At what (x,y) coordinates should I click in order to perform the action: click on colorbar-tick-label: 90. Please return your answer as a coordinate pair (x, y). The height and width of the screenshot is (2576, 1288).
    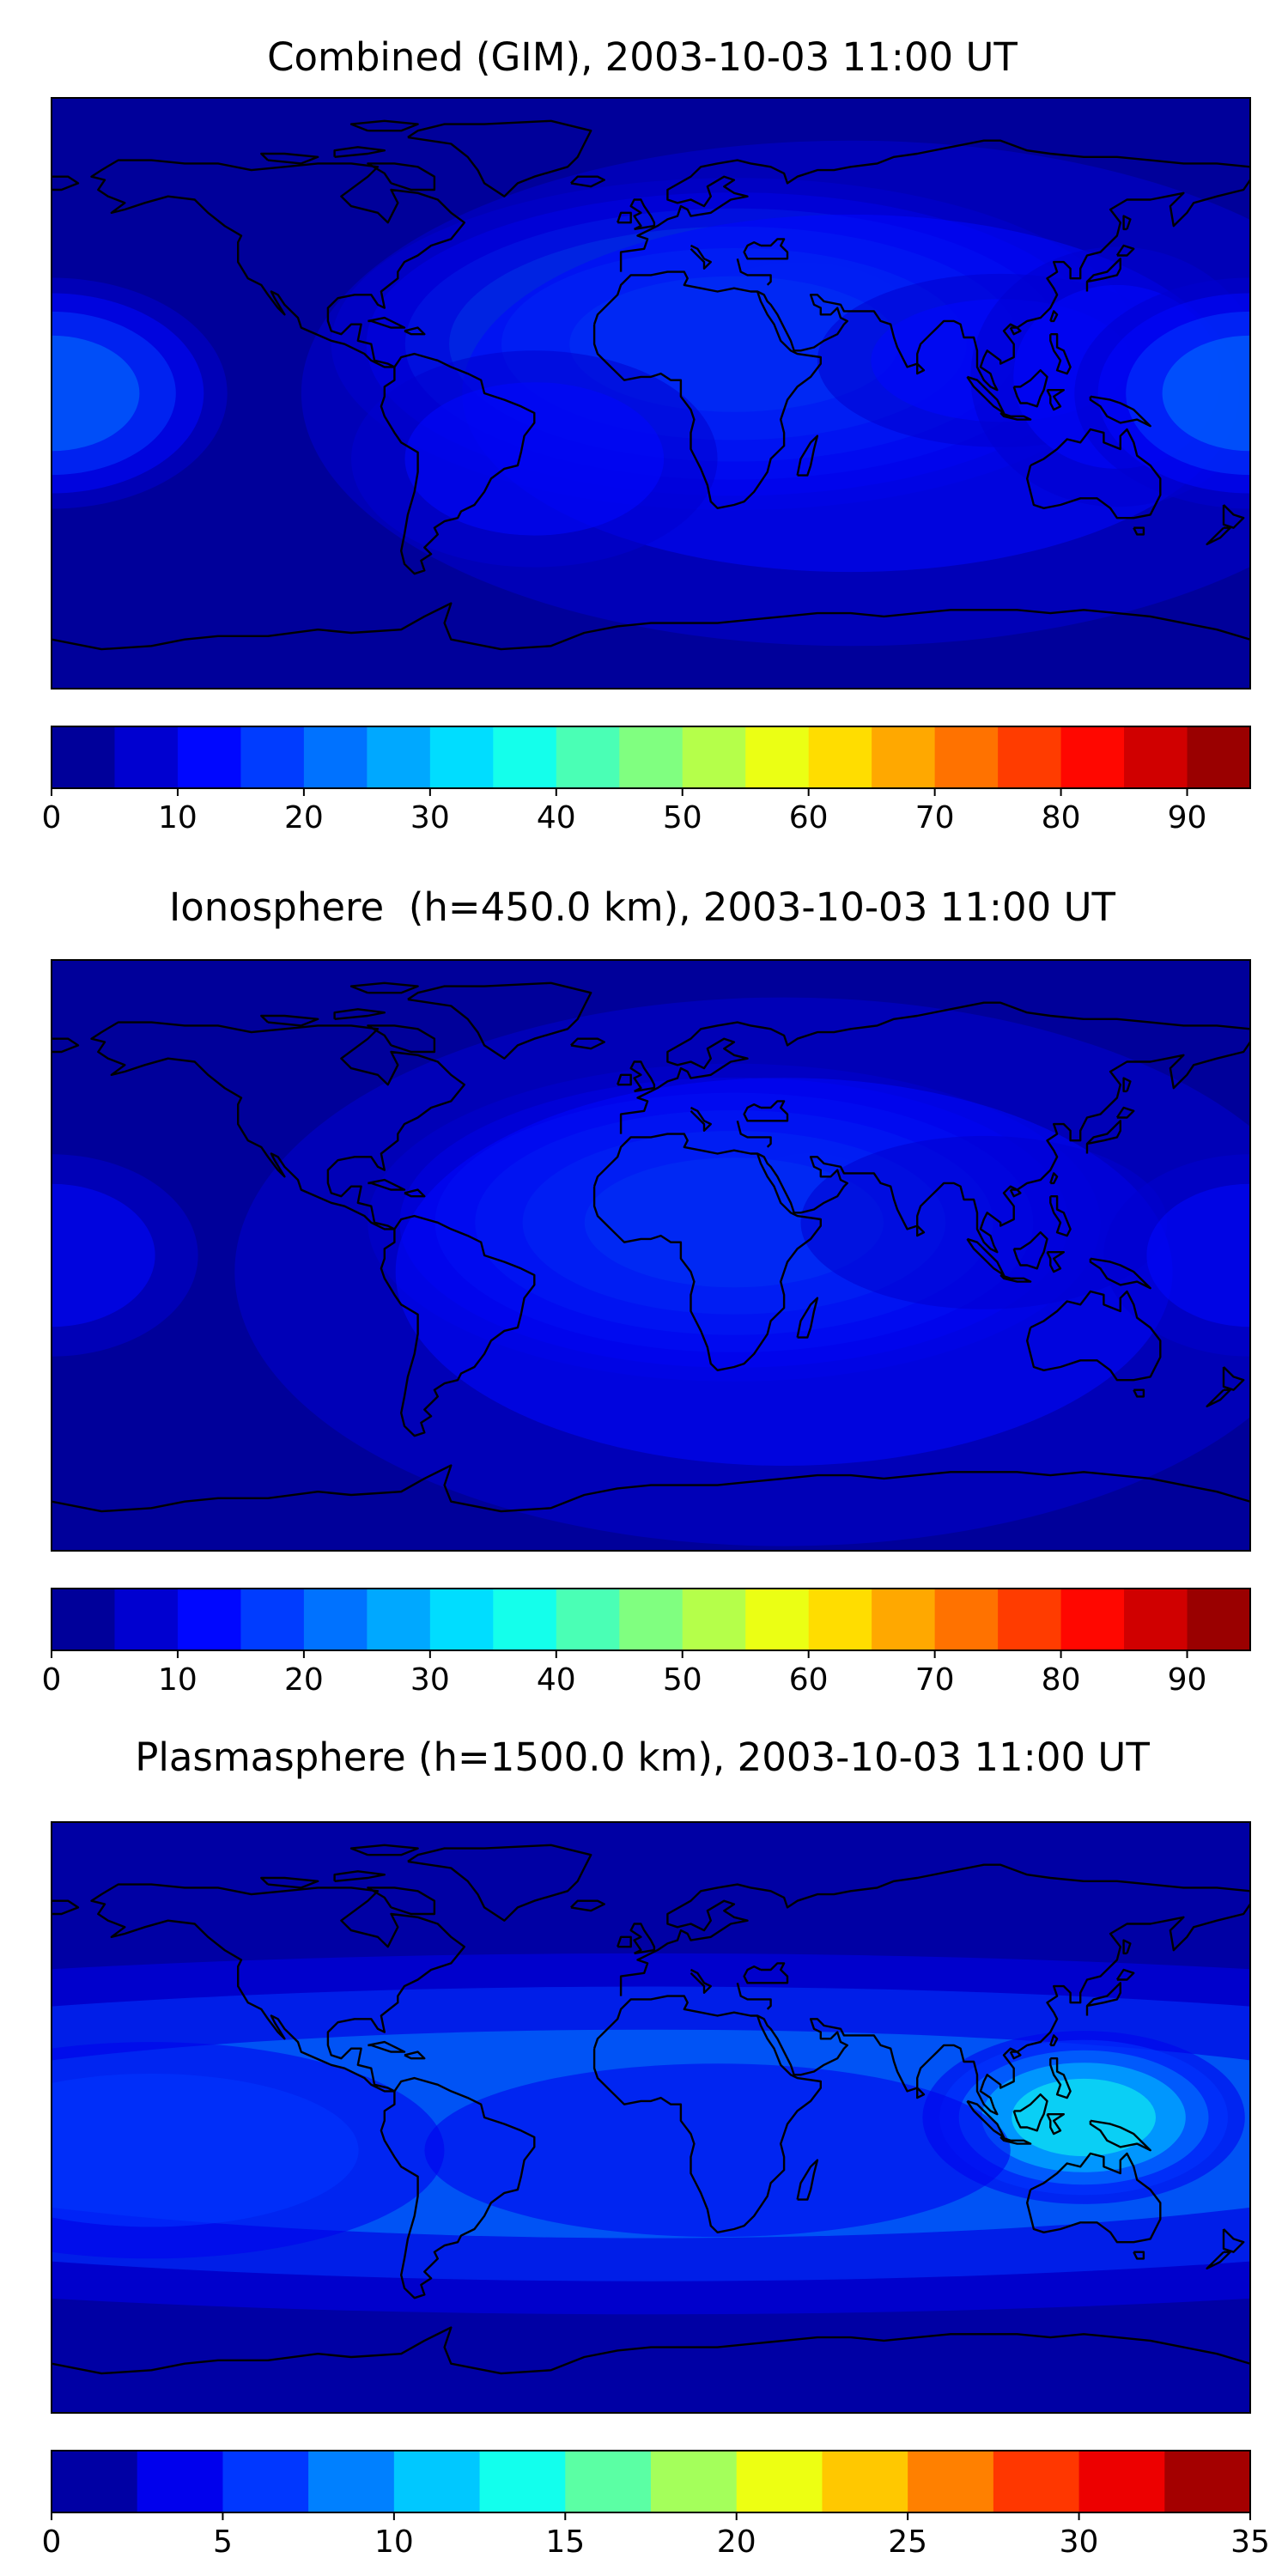
    Looking at the image, I should click on (1188, 817).